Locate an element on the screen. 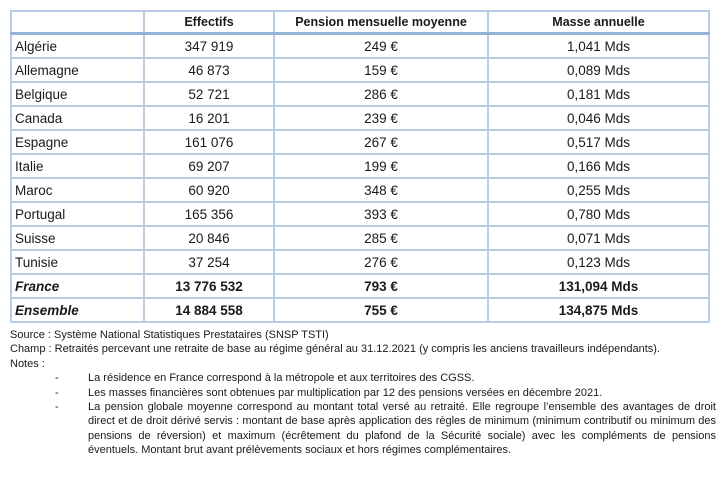  effectifs-cell: 165 356 is located at coordinates (209, 214).